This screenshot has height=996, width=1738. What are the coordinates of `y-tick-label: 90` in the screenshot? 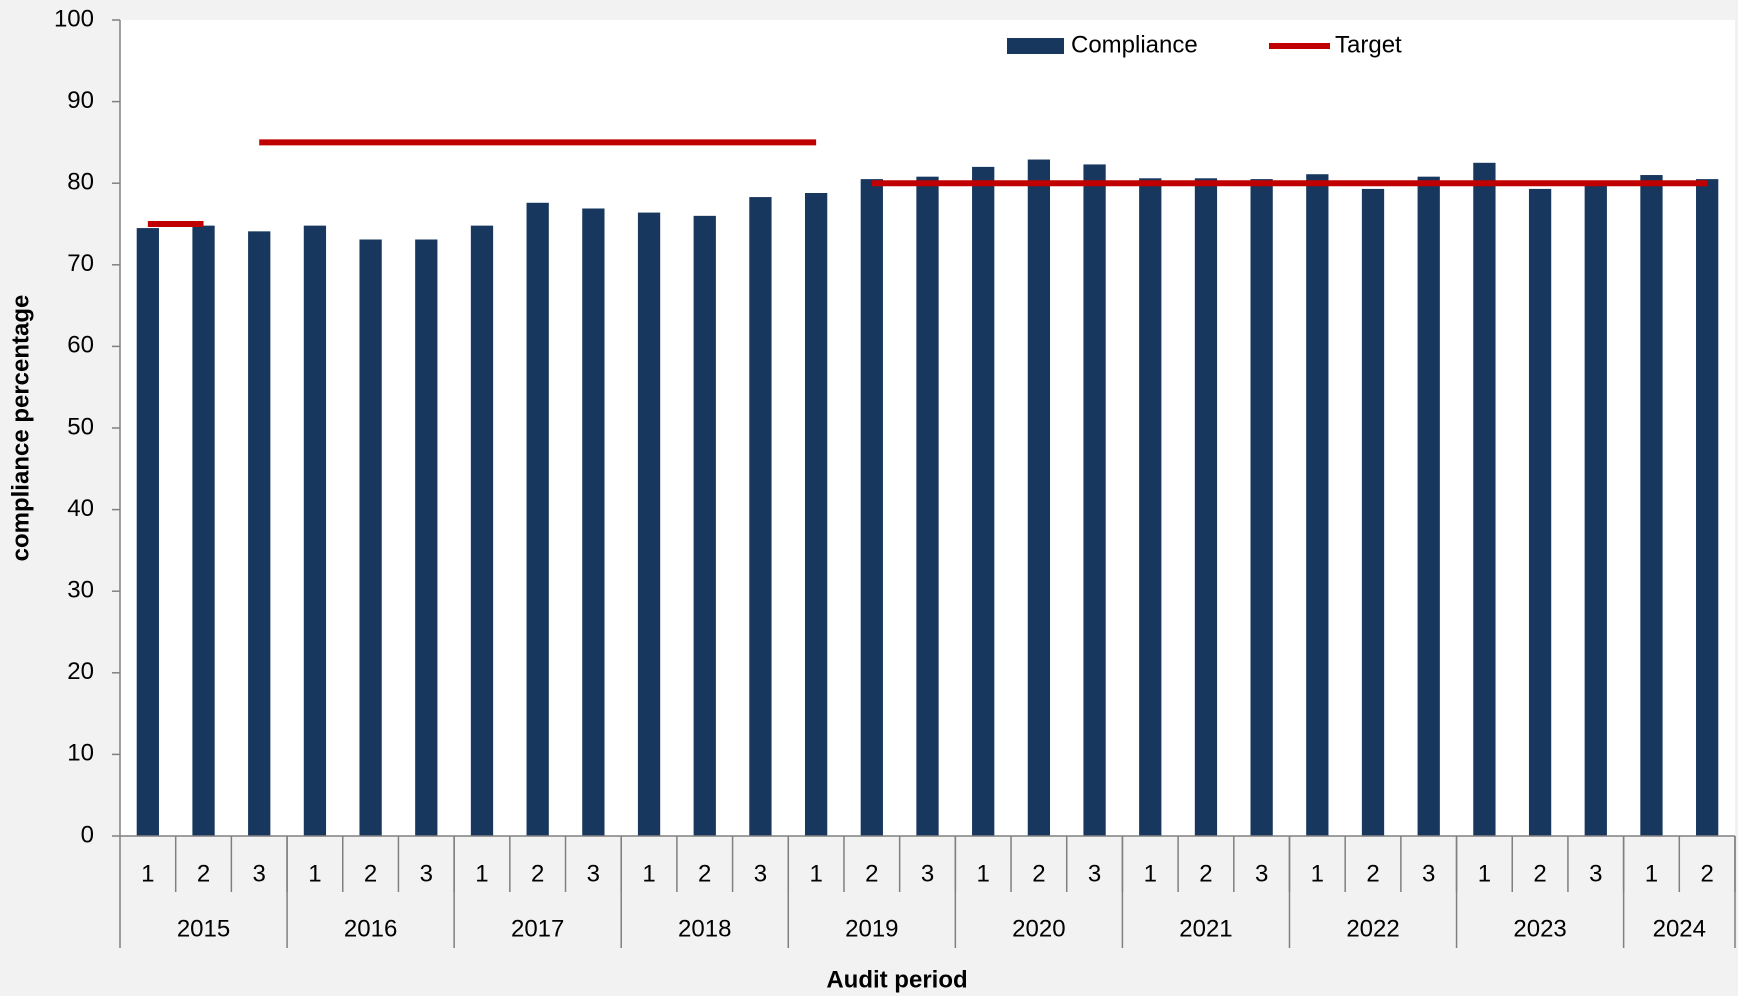 It's located at (80, 100).